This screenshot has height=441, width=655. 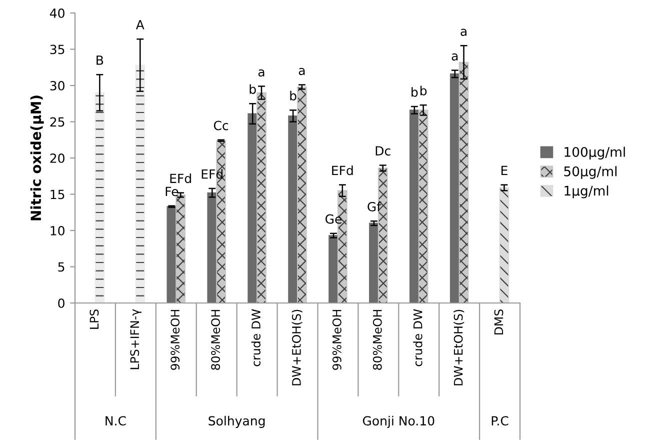 I want to click on y-tick-label: 15, so click(x=57, y=195).